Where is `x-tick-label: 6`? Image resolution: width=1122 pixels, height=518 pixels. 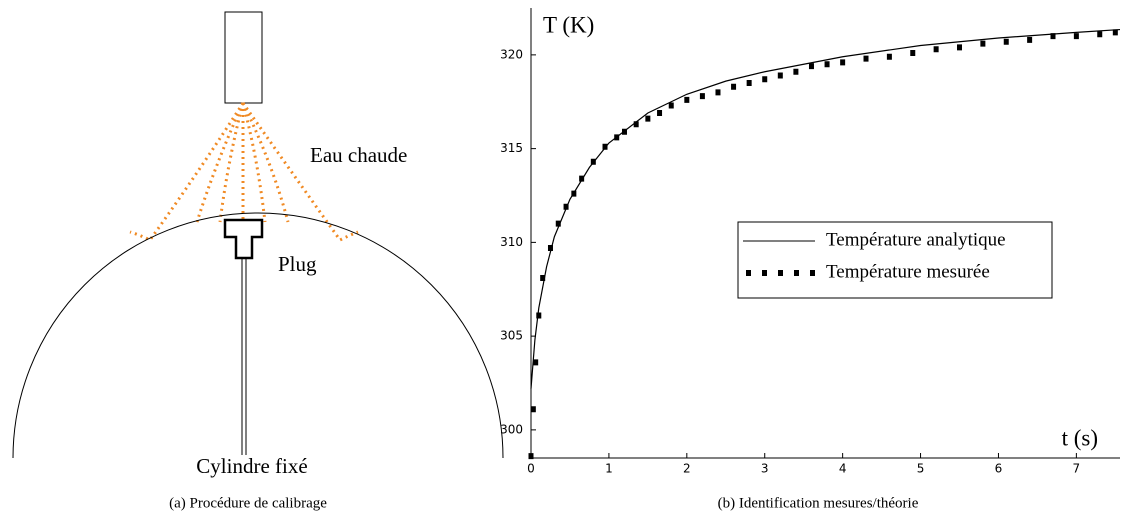 x-tick-label: 6 is located at coordinates (999, 469).